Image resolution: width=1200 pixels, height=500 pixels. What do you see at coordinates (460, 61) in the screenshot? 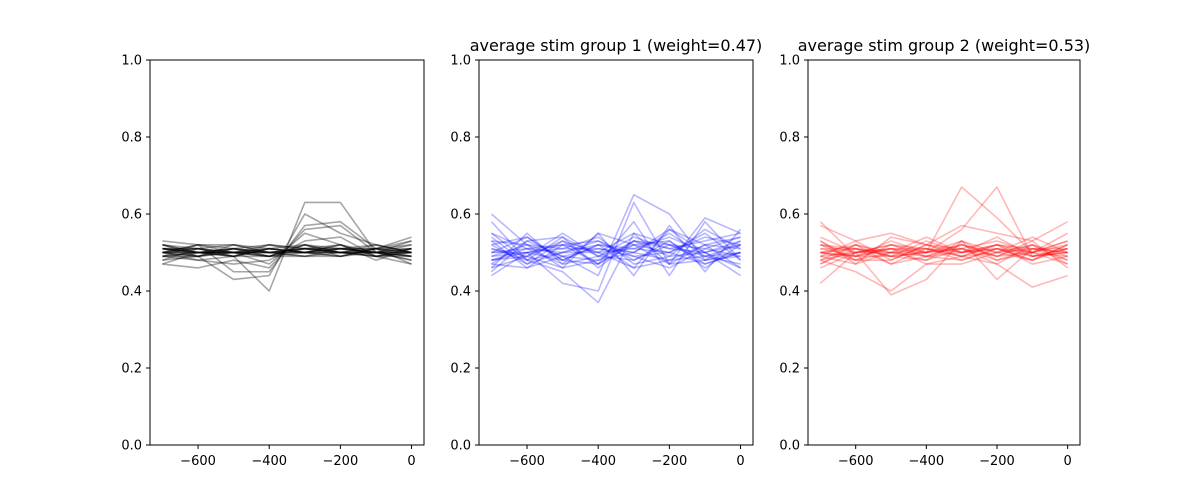
I see `panel-2-y-tick-label: 1.0` at bounding box center [460, 61].